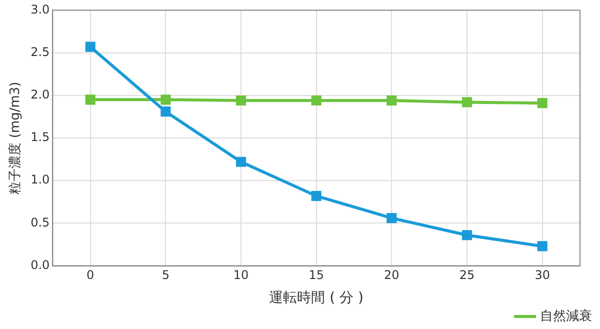 This screenshot has width=600, height=329. I want to click on legend-label: 自然減衰, so click(565, 316).